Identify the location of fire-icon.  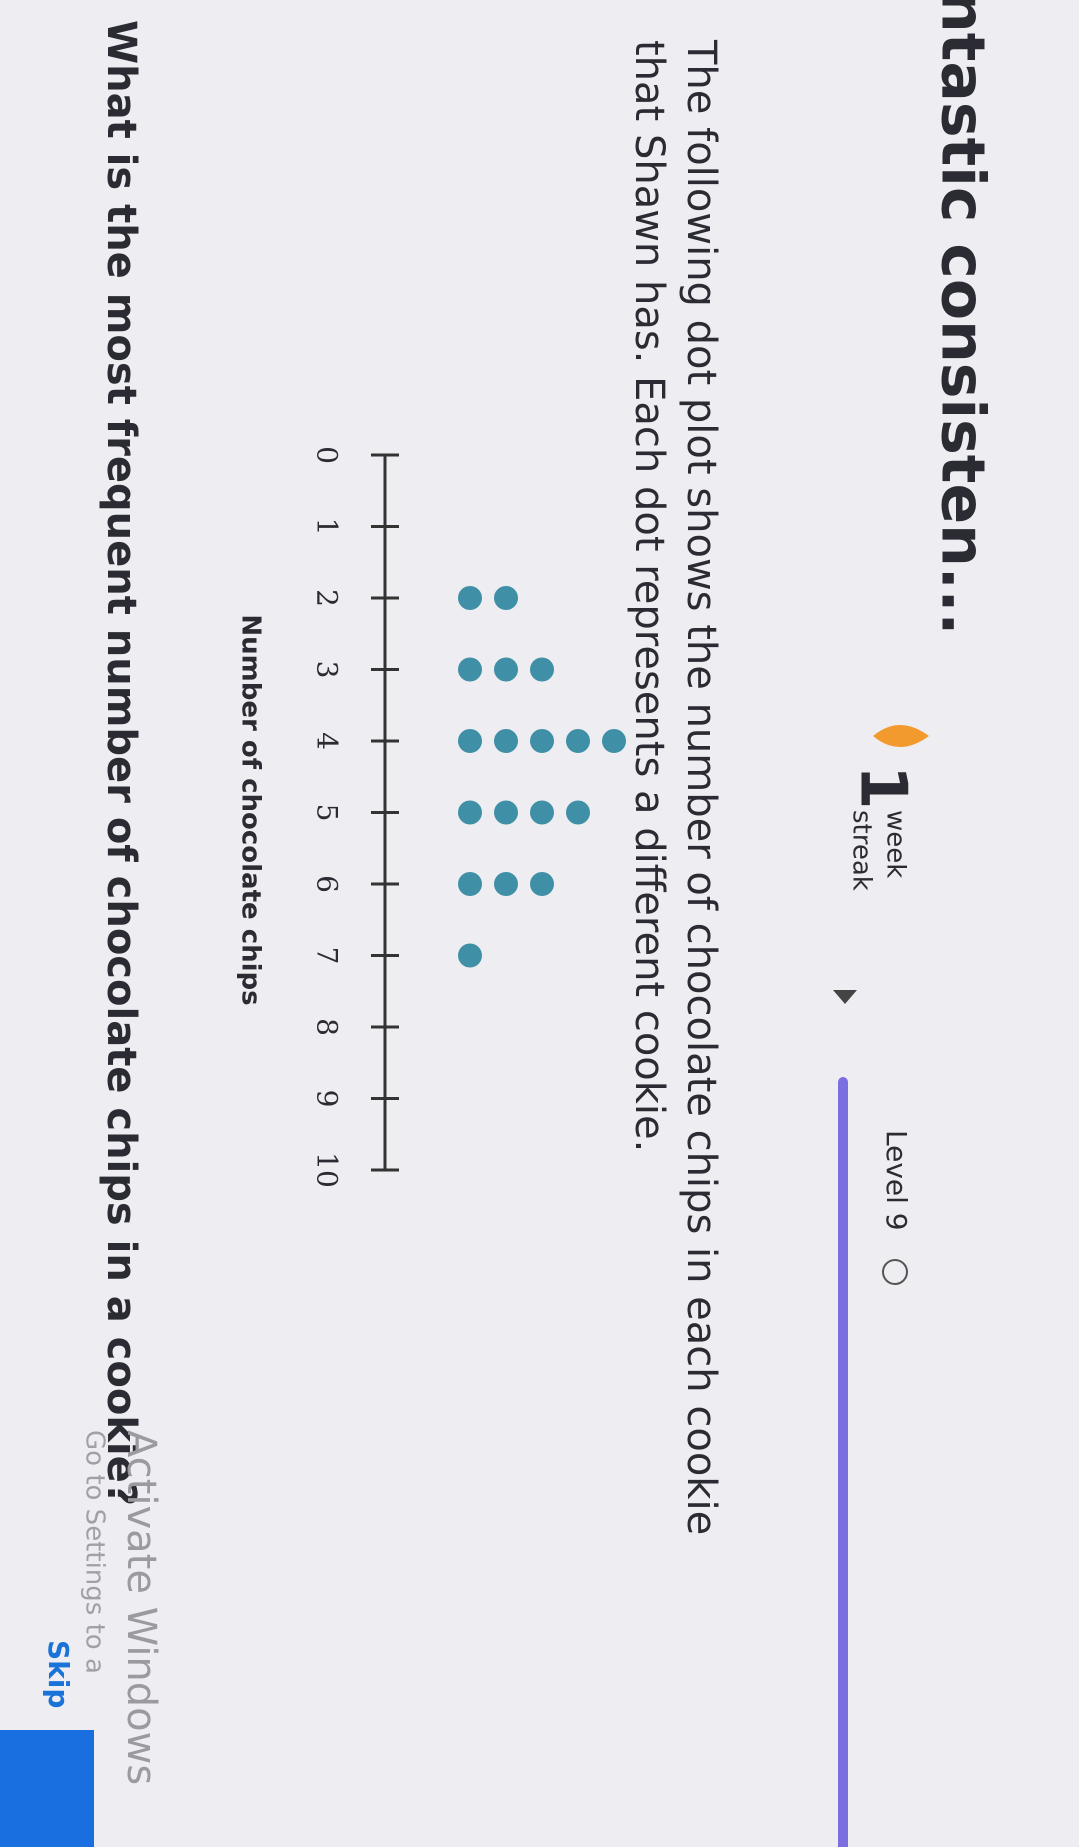
(901, 736).